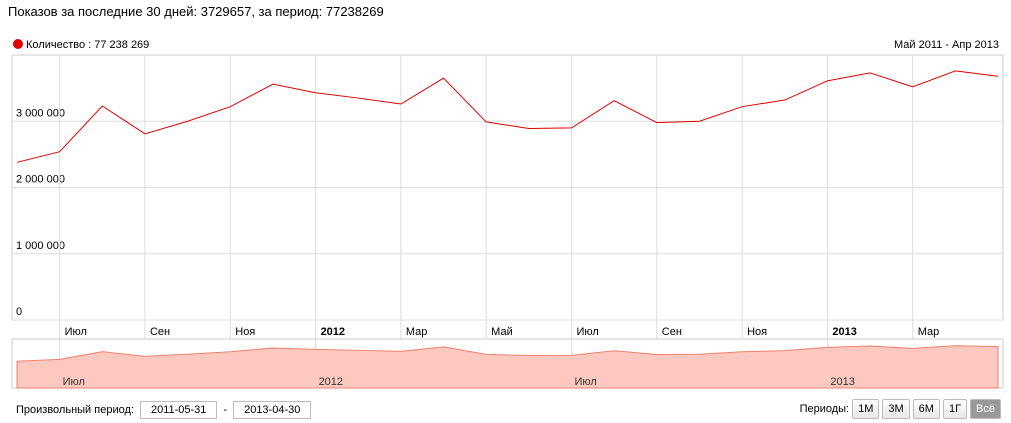 This screenshot has height=423, width=1011. What do you see at coordinates (985, 409) in the screenshot?
I see `period-button: Всё` at bounding box center [985, 409].